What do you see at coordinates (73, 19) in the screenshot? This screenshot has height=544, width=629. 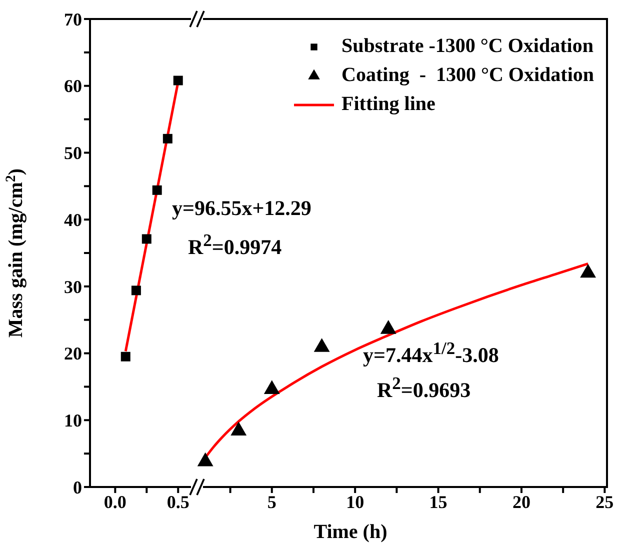 I see `y-tick-label: 70` at bounding box center [73, 19].